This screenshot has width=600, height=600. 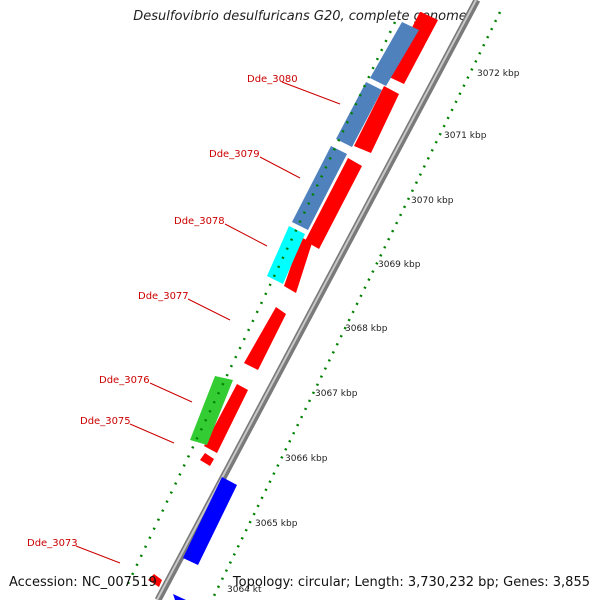 What do you see at coordinates (234, 154) in the screenshot?
I see `gene-label-dde-3079: Dde_3079` at bounding box center [234, 154].